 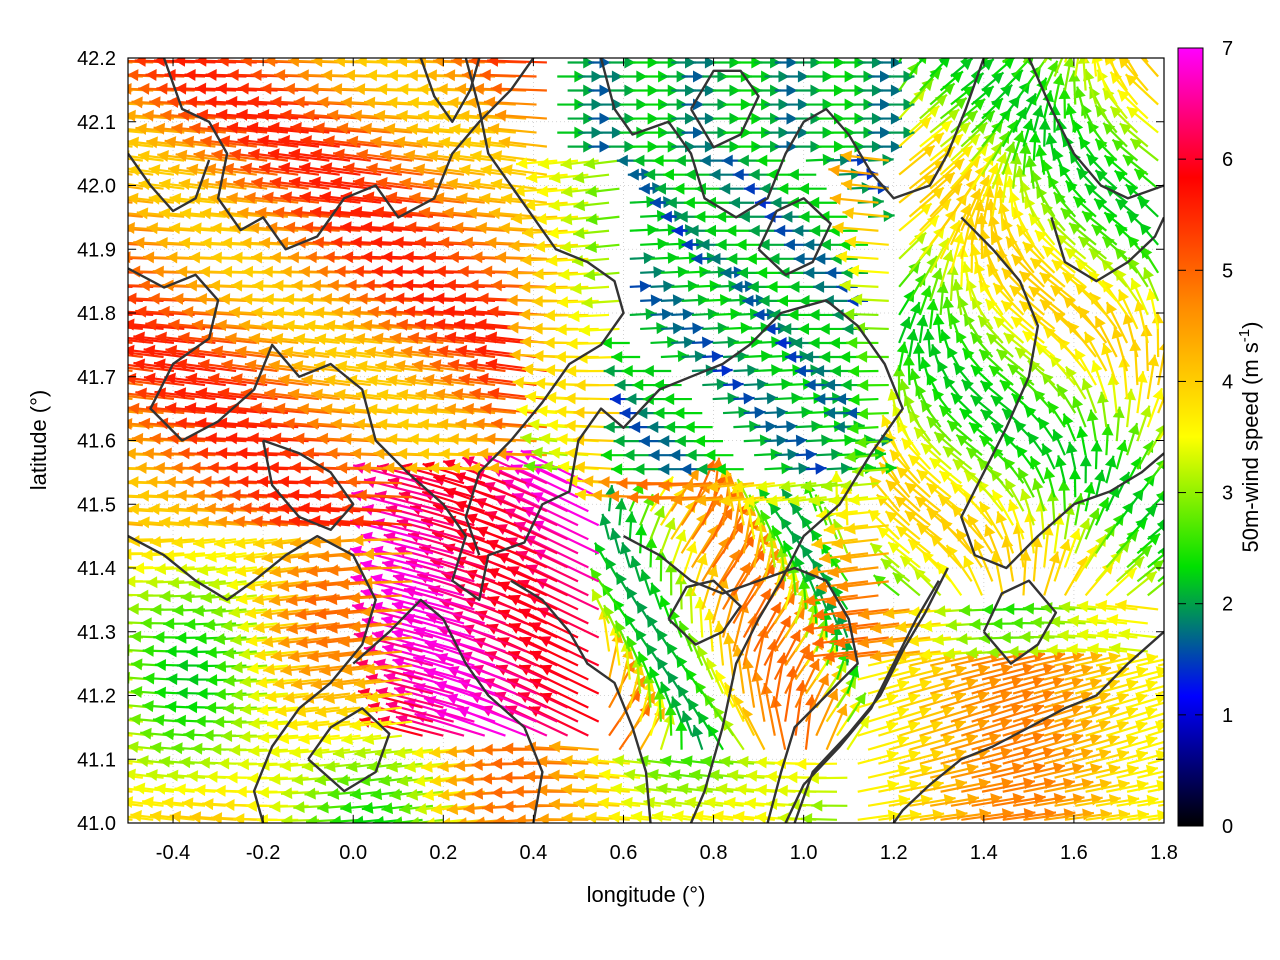 What do you see at coordinates (96, 250) in the screenshot?
I see `y-tick-label: 41.9` at bounding box center [96, 250].